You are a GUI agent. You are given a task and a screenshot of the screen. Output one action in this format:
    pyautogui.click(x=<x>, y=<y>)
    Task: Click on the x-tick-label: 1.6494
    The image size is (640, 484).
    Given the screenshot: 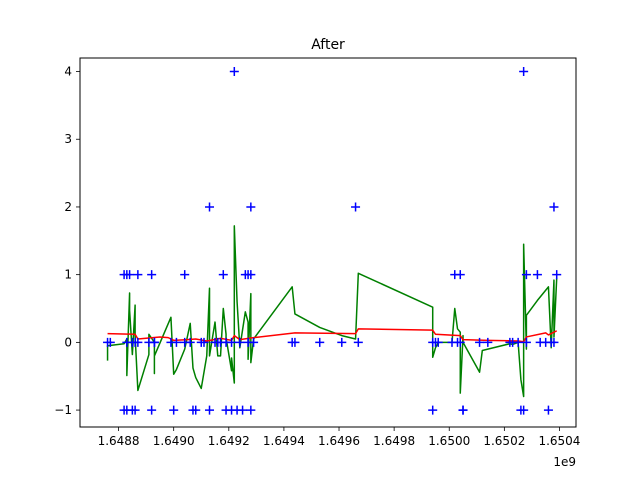 What is the action you would take?
    pyautogui.click(x=284, y=441)
    